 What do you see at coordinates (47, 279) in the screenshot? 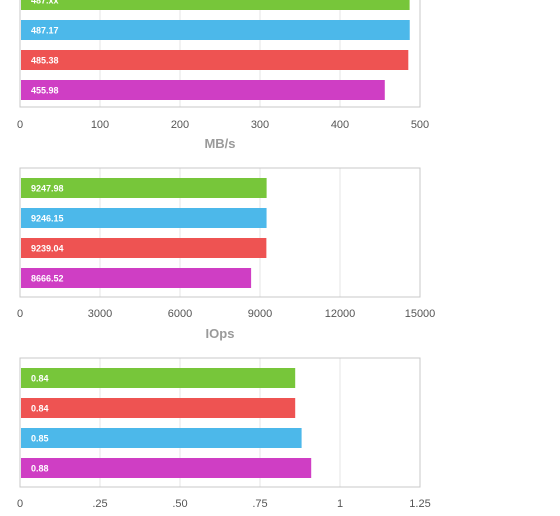
I see `bar-value-label: 8666.52` at bounding box center [47, 279].